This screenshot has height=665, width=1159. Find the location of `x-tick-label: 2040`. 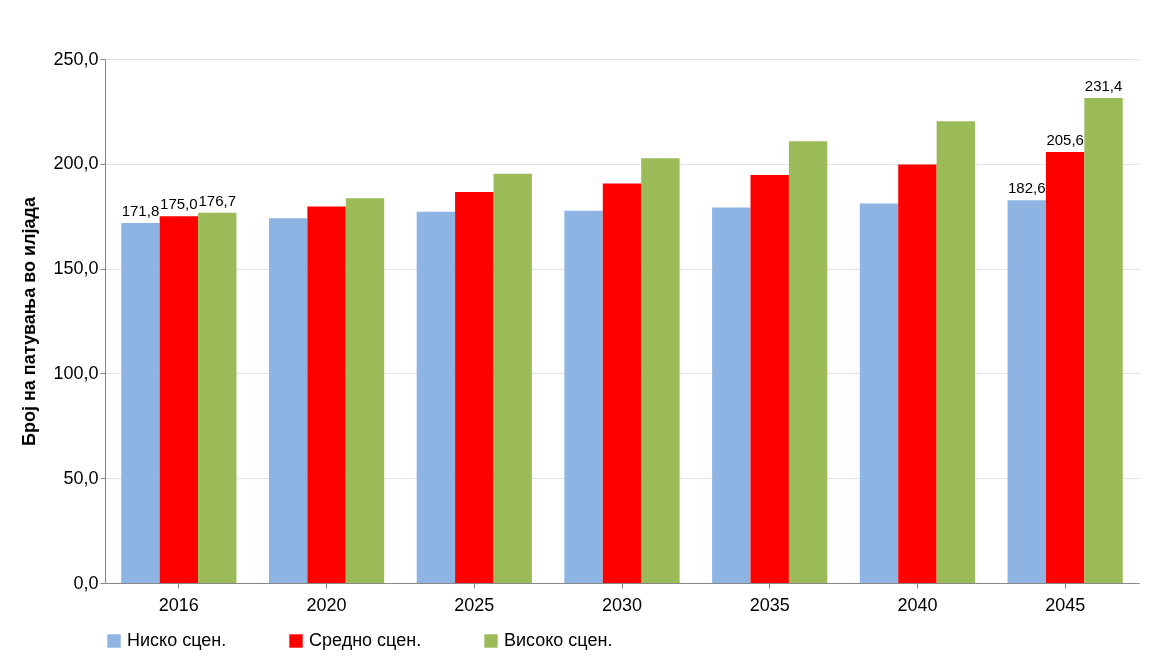

x-tick-label: 2040 is located at coordinates (917, 604).